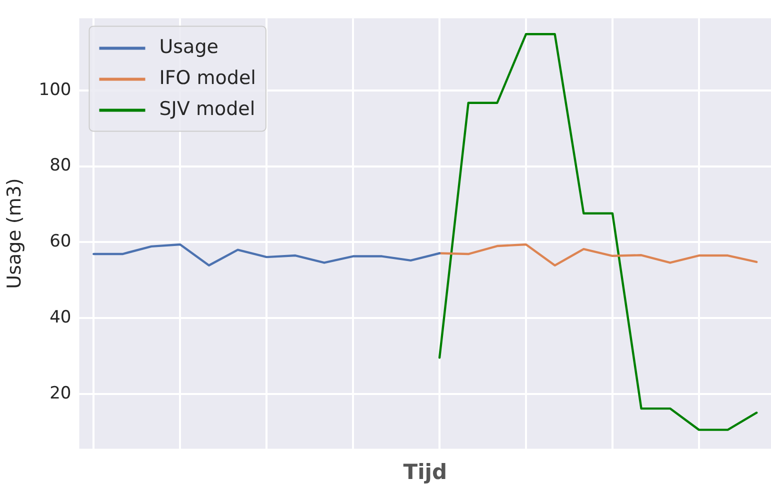  Describe the element at coordinates (61, 318) in the screenshot. I see `y-tick-label: 40` at that location.